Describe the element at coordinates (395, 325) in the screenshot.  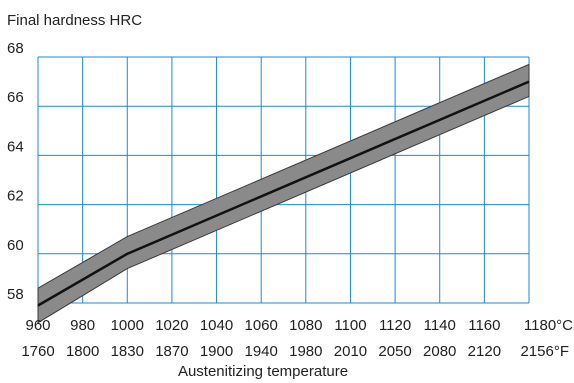
I see `x-tick-label-celsius: 1120` at that location.